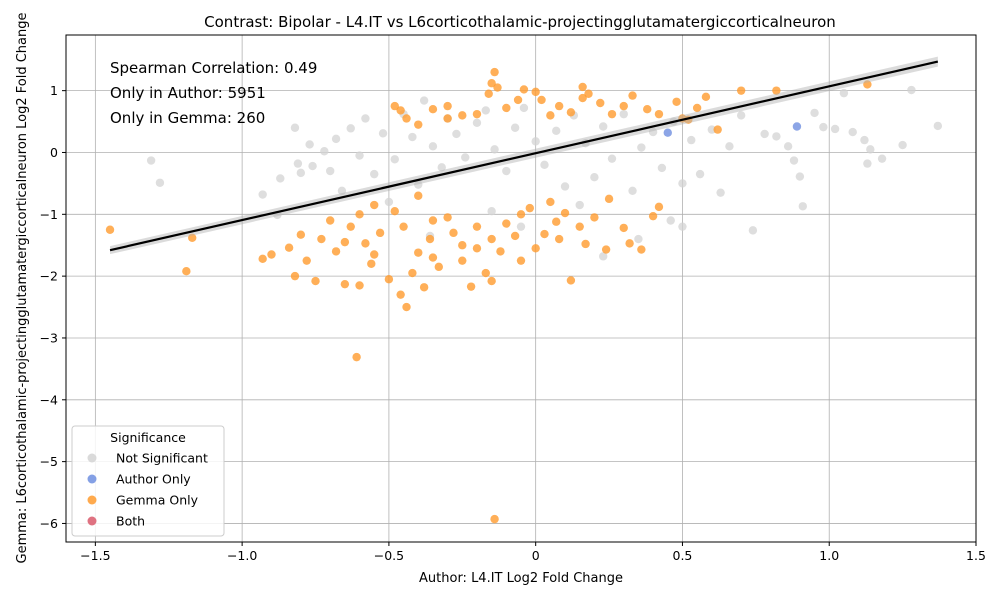 The height and width of the screenshot is (600, 1000). What do you see at coordinates (976, 555) in the screenshot?
I see `x-tick-label: 1.5` at bounding box center [976, 555].